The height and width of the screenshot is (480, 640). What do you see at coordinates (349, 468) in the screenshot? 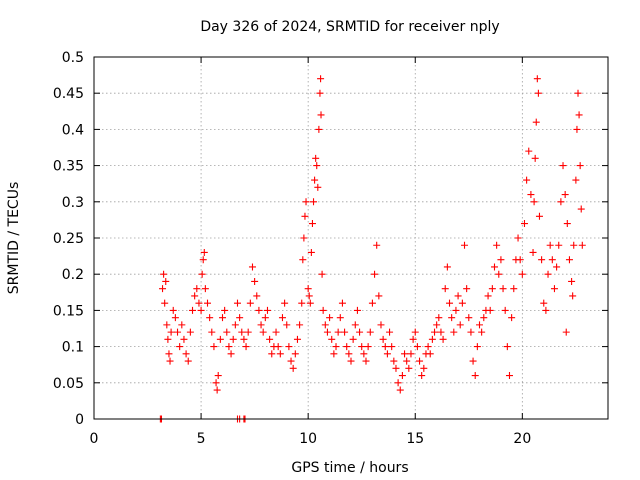
I see `x-axis-label: GPS time / hours` at bounding box center [349, 468].